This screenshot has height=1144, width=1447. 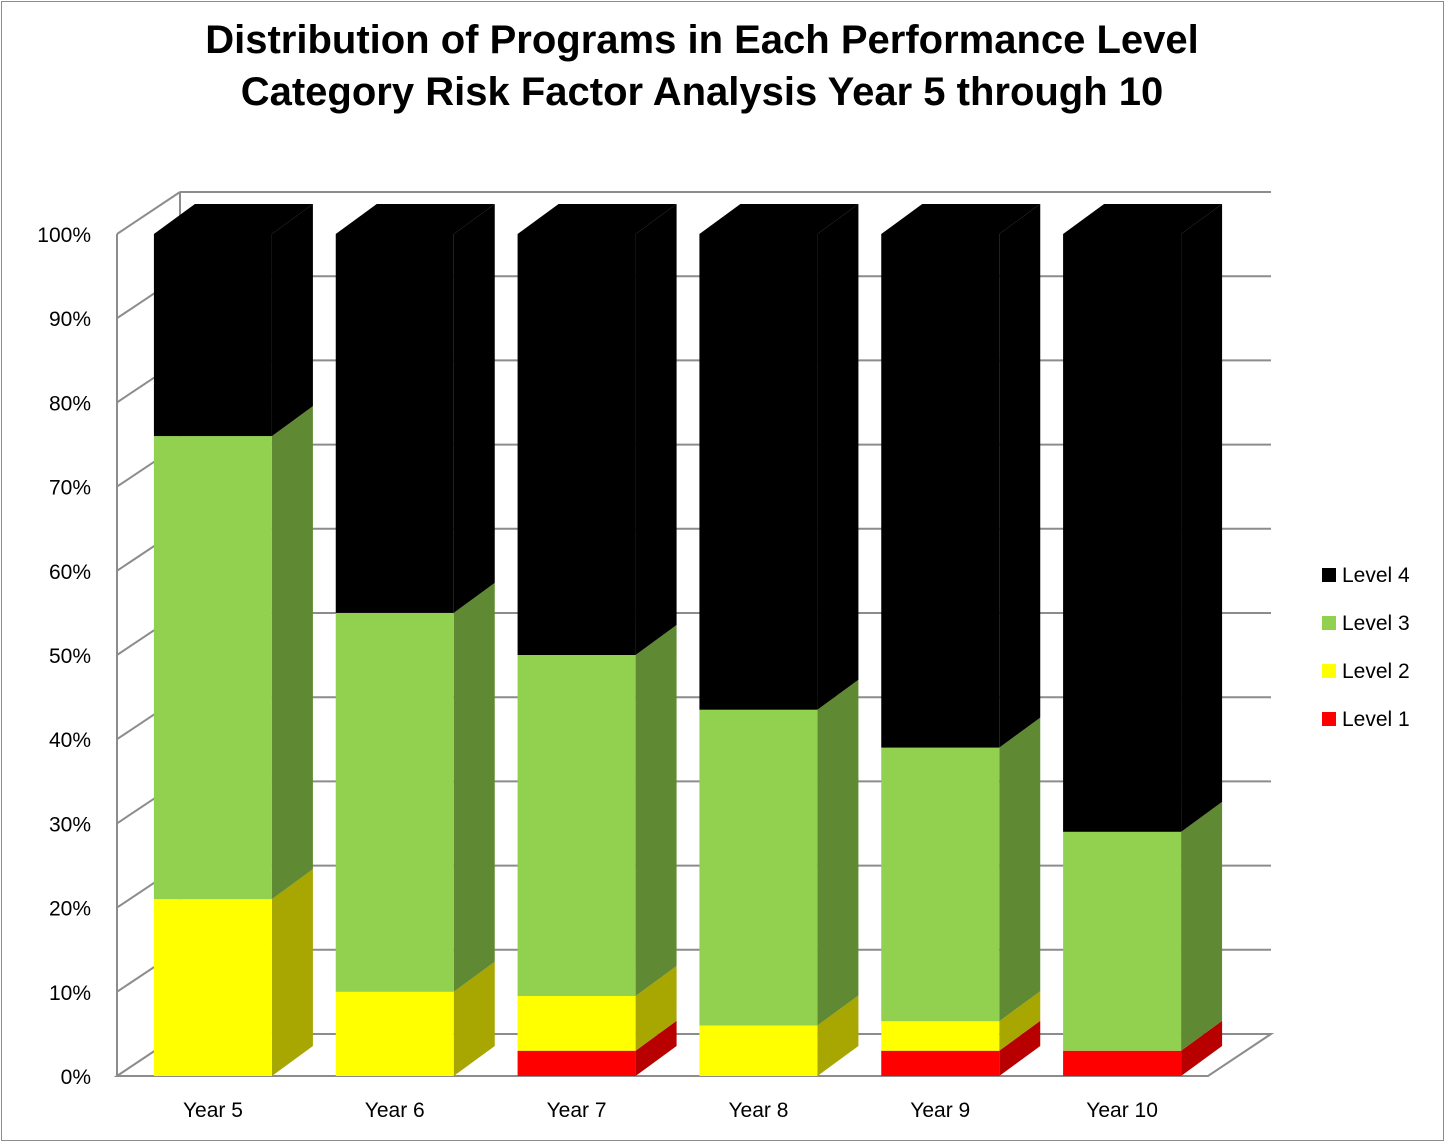 I want to click on x-tick-label: Year 8, so click(x=758, y=1110).